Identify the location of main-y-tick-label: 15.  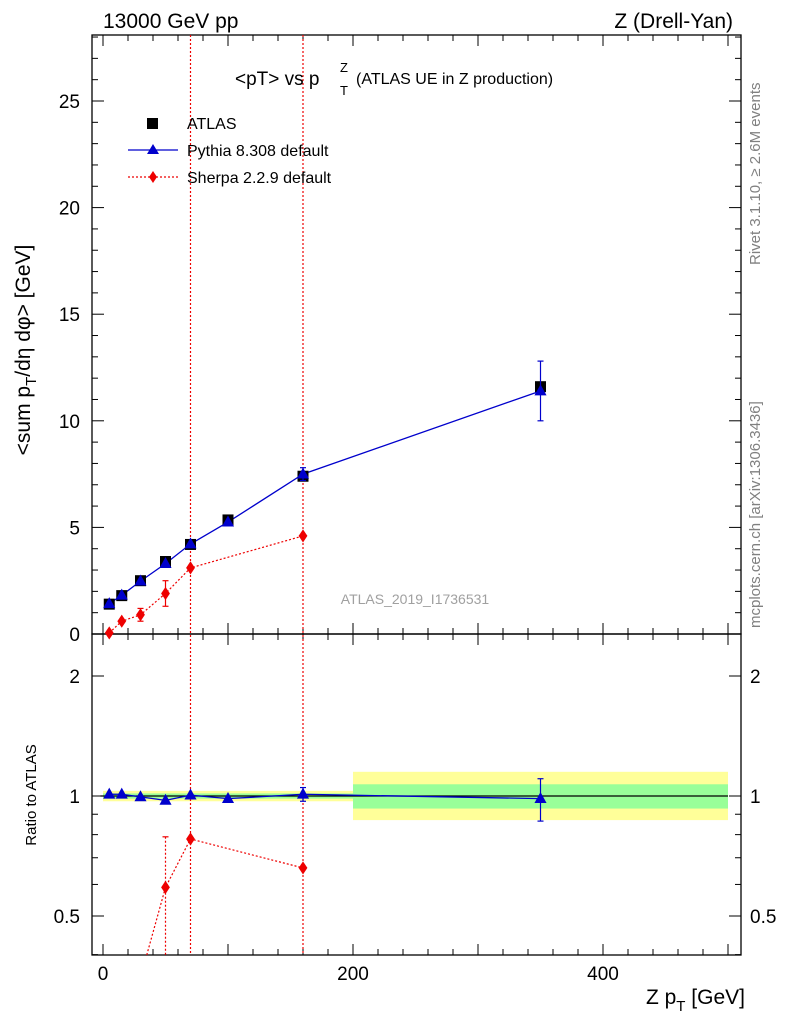
(69, 315).